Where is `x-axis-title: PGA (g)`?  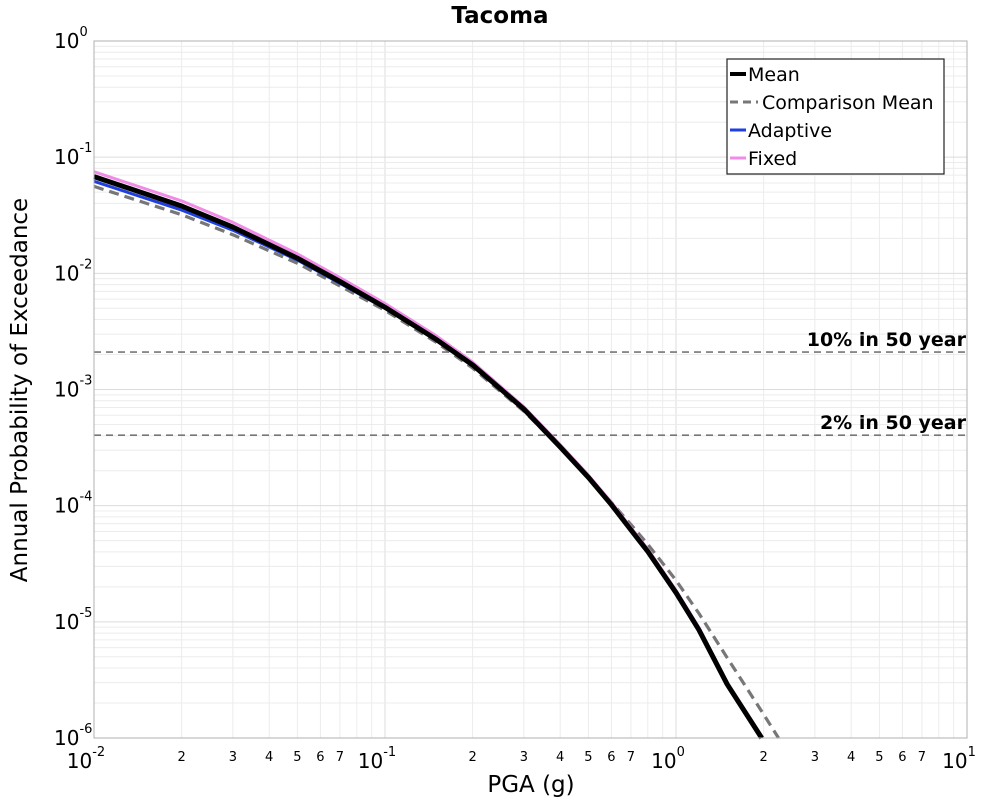 x-axis-title: PGA (g) is located at coordinates (530, 785).